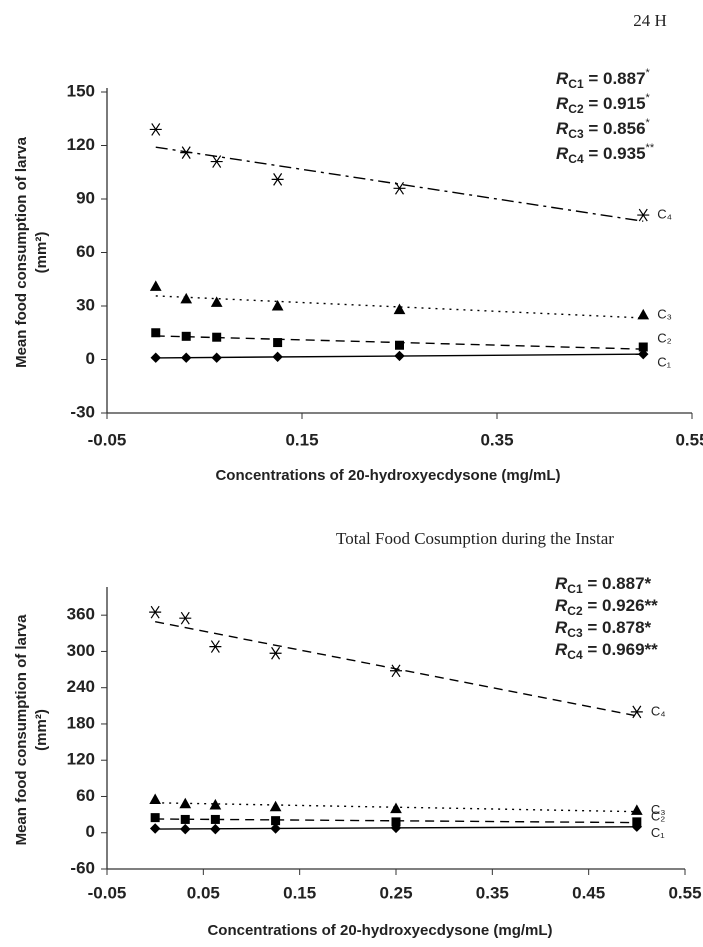 The width and height of the screenshot is (703, 947). What do you see at coordinates (85, 304) in the screenshot?
I see `y-tick-label: 30` at bounding box center [85, 304].